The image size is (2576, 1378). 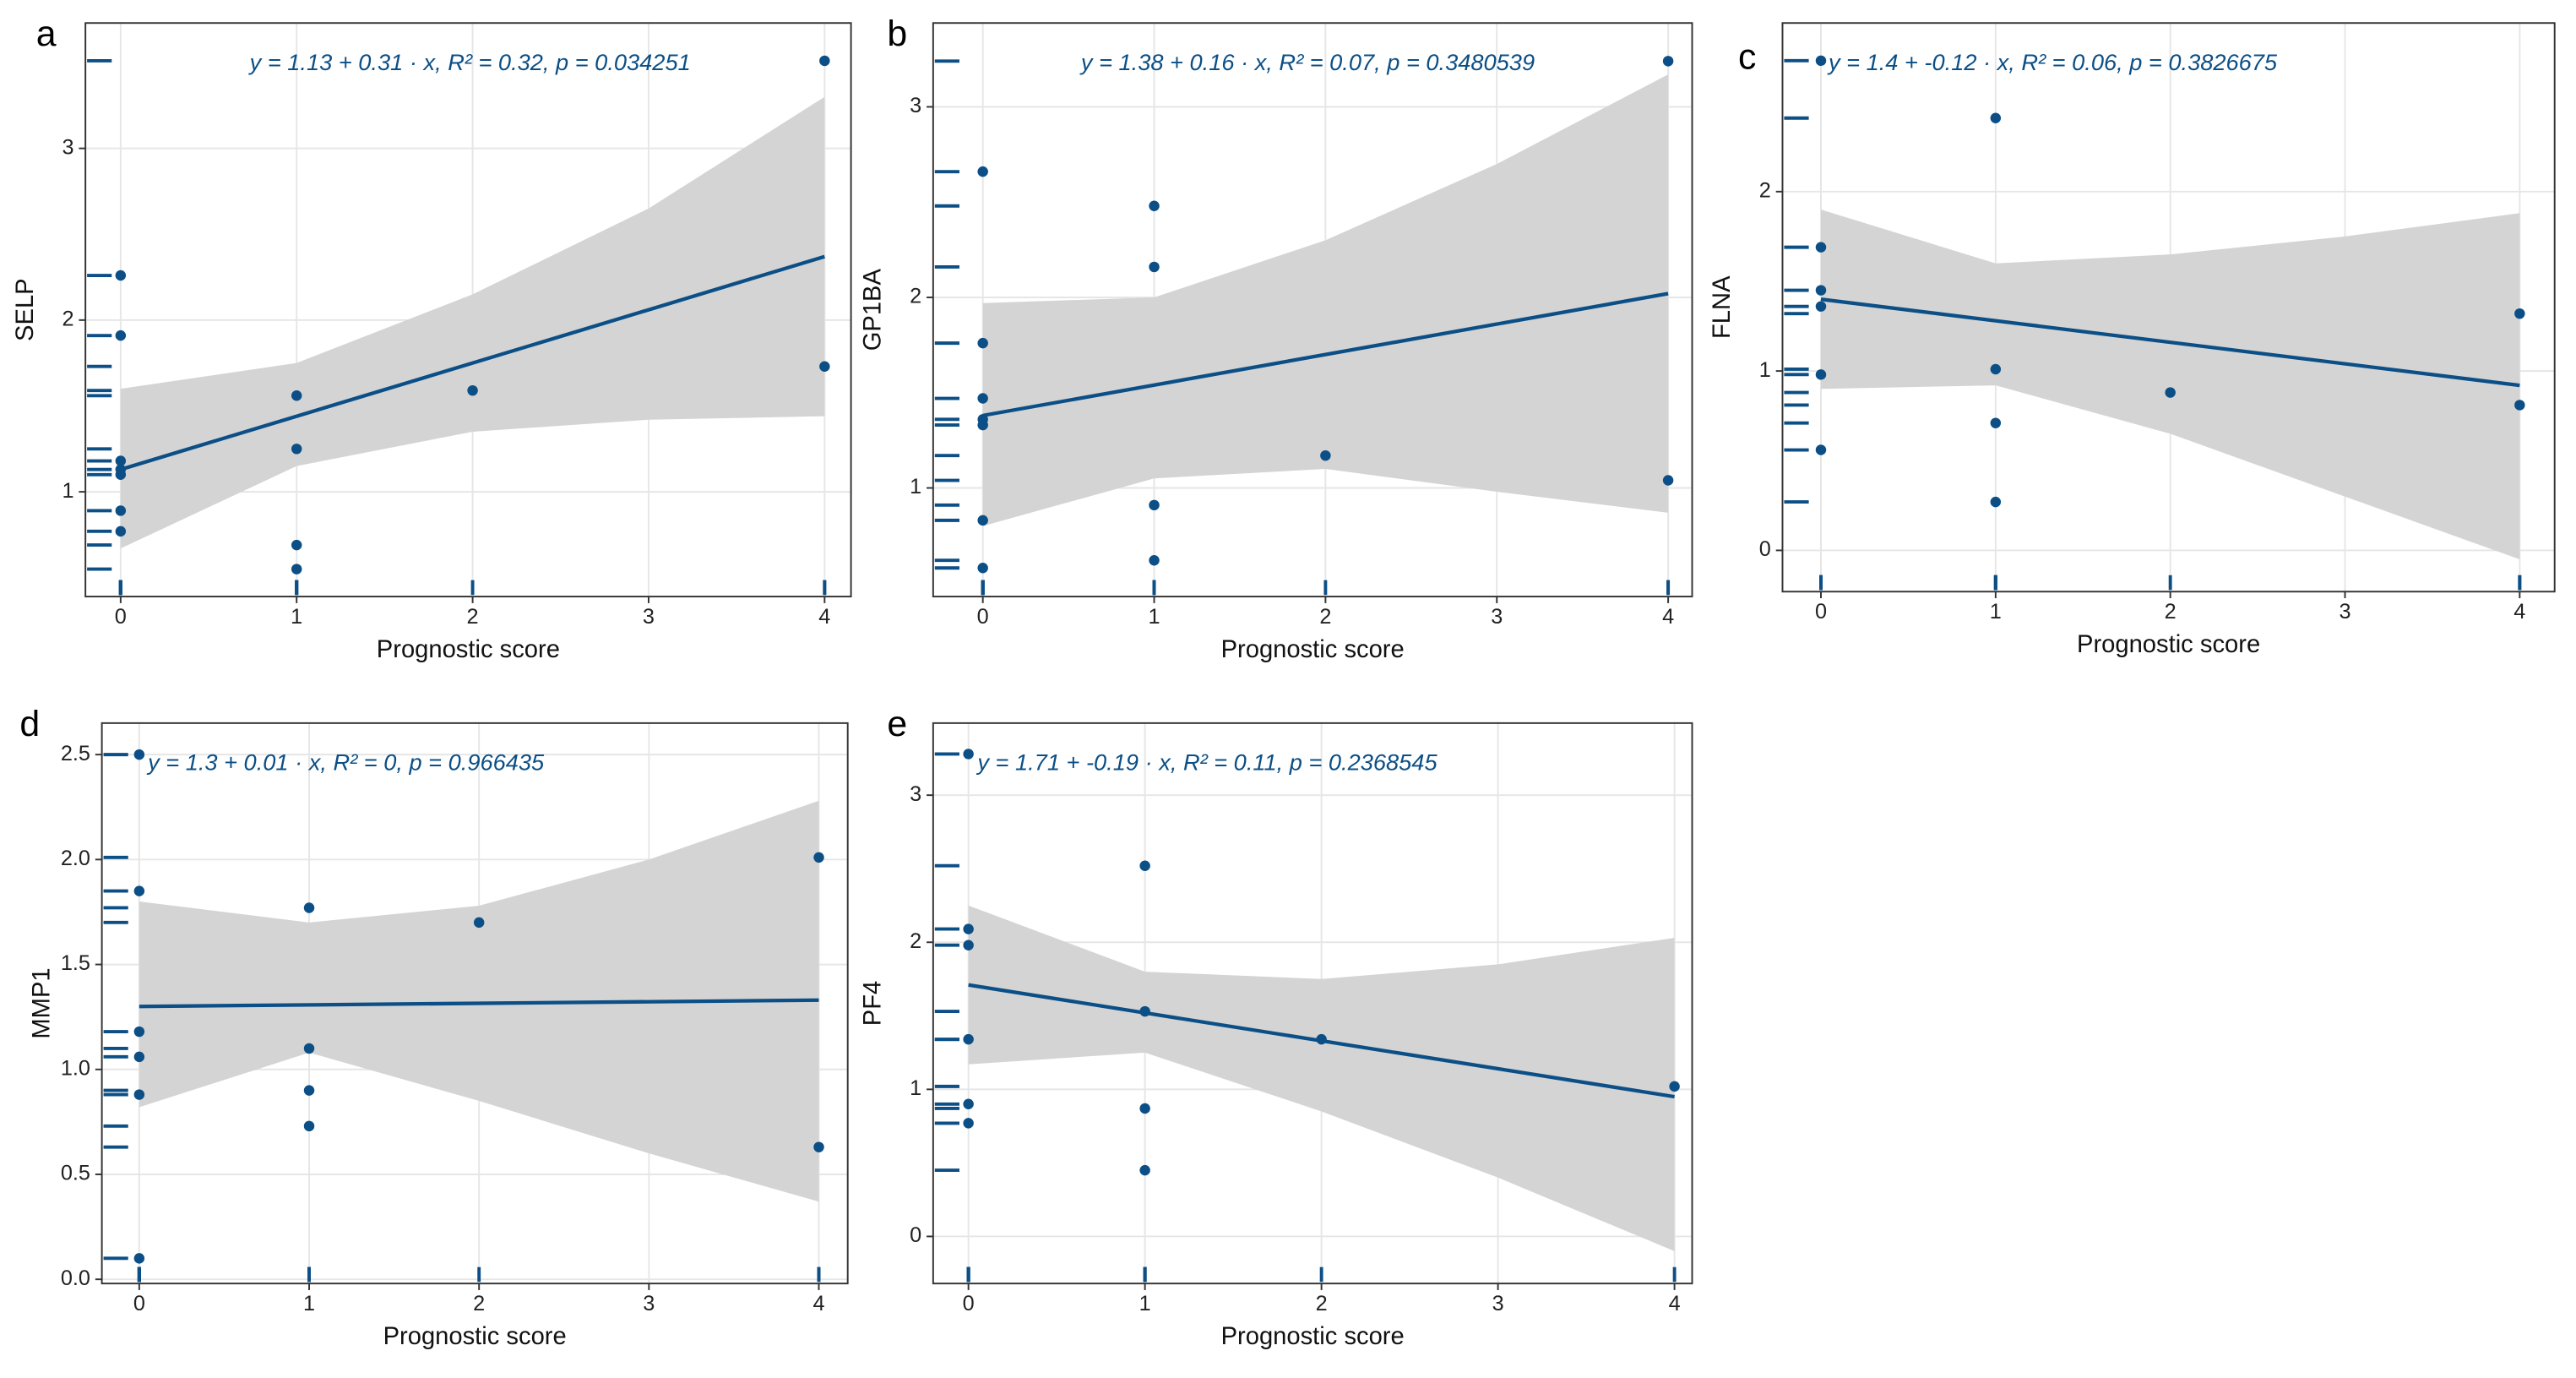 I want to click on y-tick-label: 0.0, so click(x=75, y=1278).